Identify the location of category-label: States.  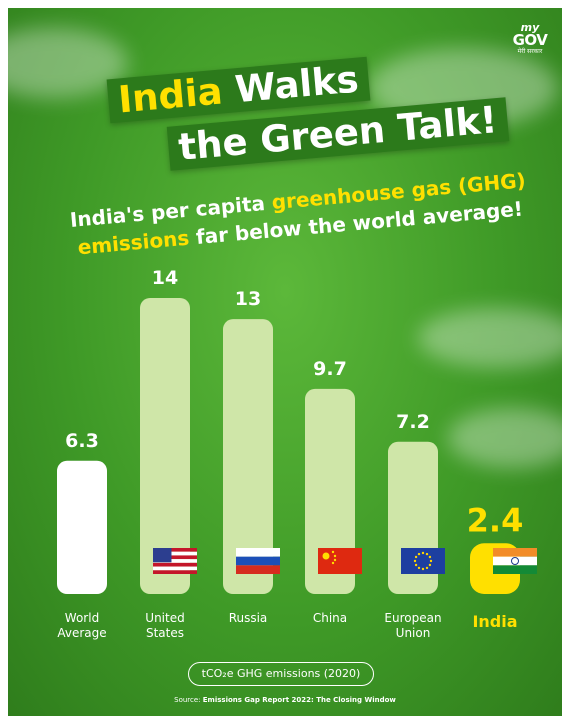
(165, 633).